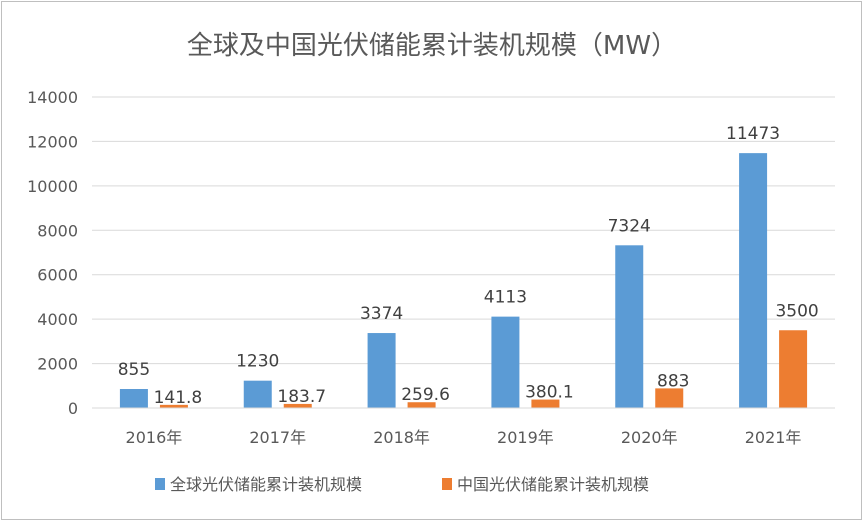 The height and width of the screenshot is (523, 865). Describe the element at coordinates (57, 230) in the screenshot. I see `y-tick-label: 8000` at that location.